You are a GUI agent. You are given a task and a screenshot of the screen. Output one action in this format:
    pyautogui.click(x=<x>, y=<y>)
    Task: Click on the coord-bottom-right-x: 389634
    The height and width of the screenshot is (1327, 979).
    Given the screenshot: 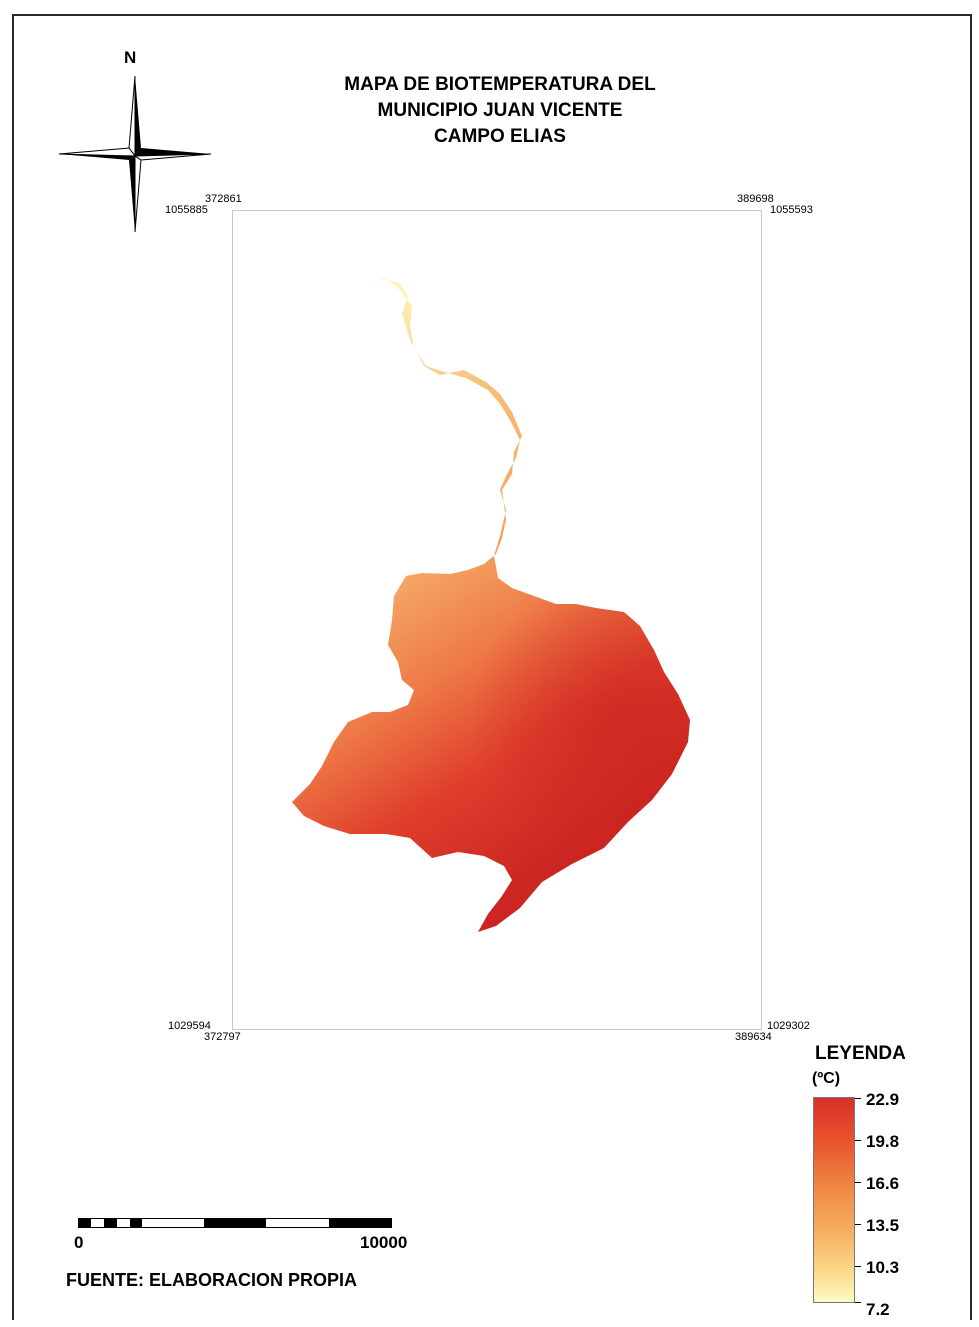 What is the action you would take?
    pyautogui.click(x=753, y=1037)
    